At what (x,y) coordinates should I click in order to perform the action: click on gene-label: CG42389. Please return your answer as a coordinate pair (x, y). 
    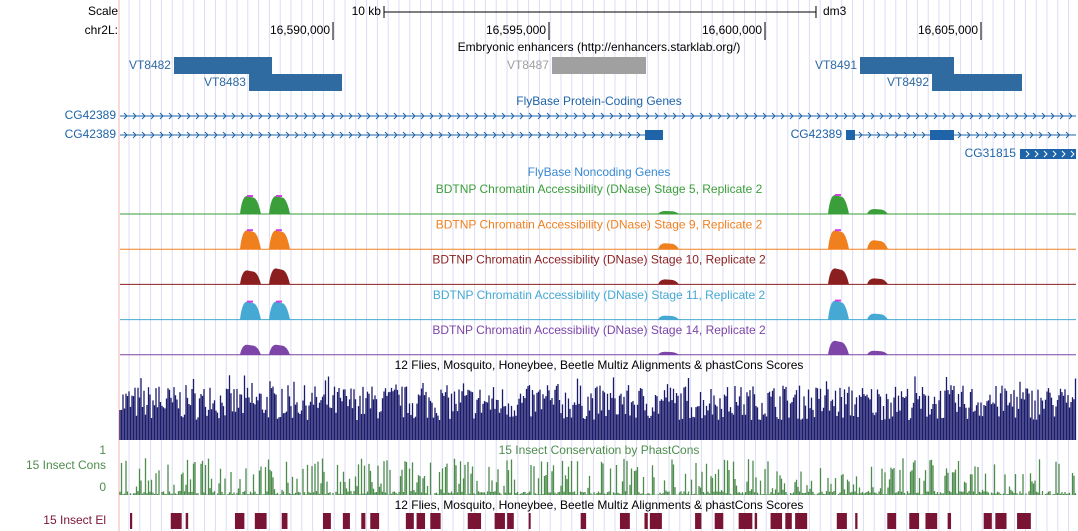
    Looking at the image, I should click on (91, 115).